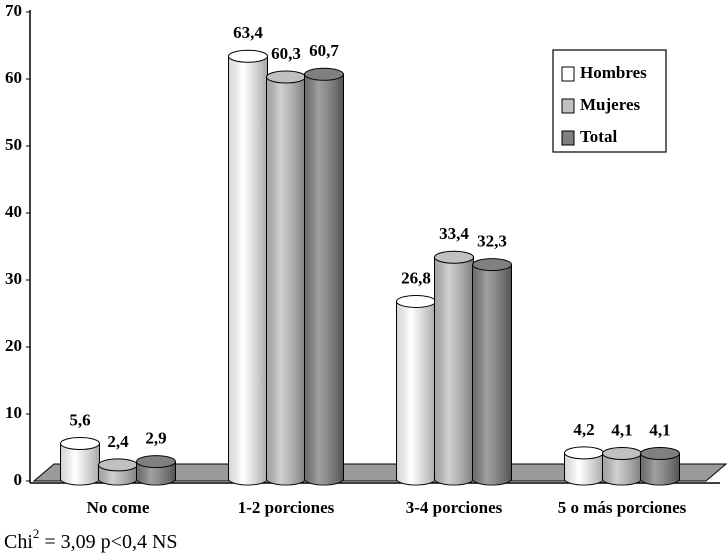 This screenshot has width=728, height=558. I want to click on x-tick-label: 1-2 porciones, so click(286, 507).